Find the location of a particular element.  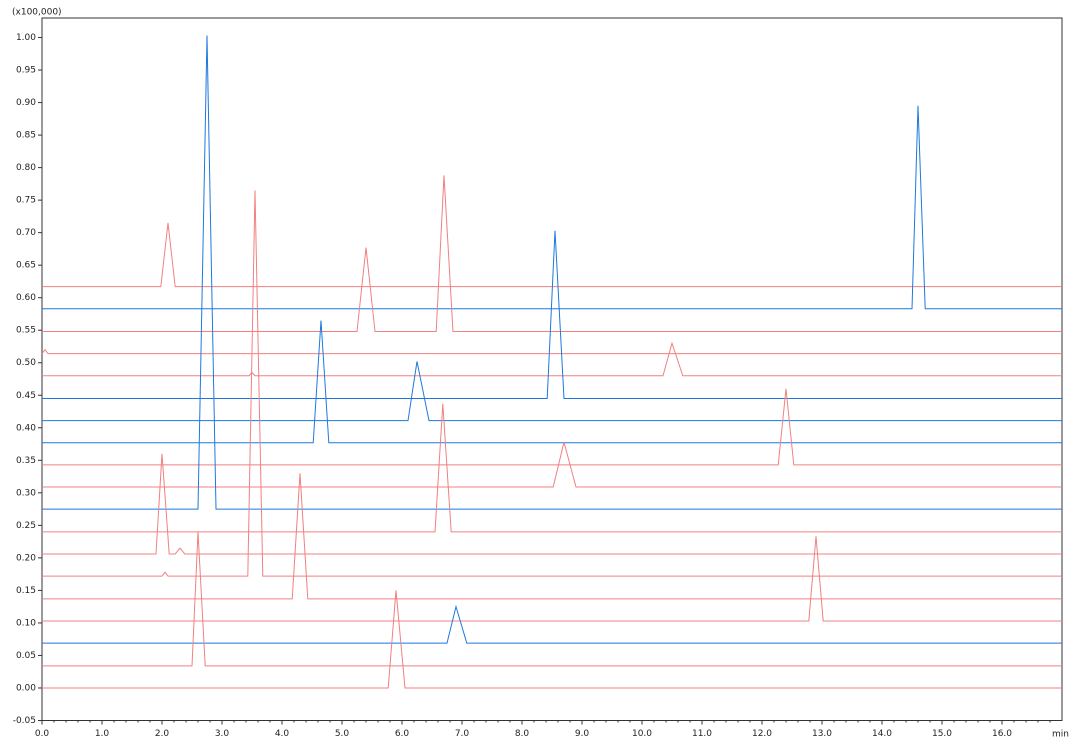

y-tick-label: 0.00 is located at coordinates (26, 688).